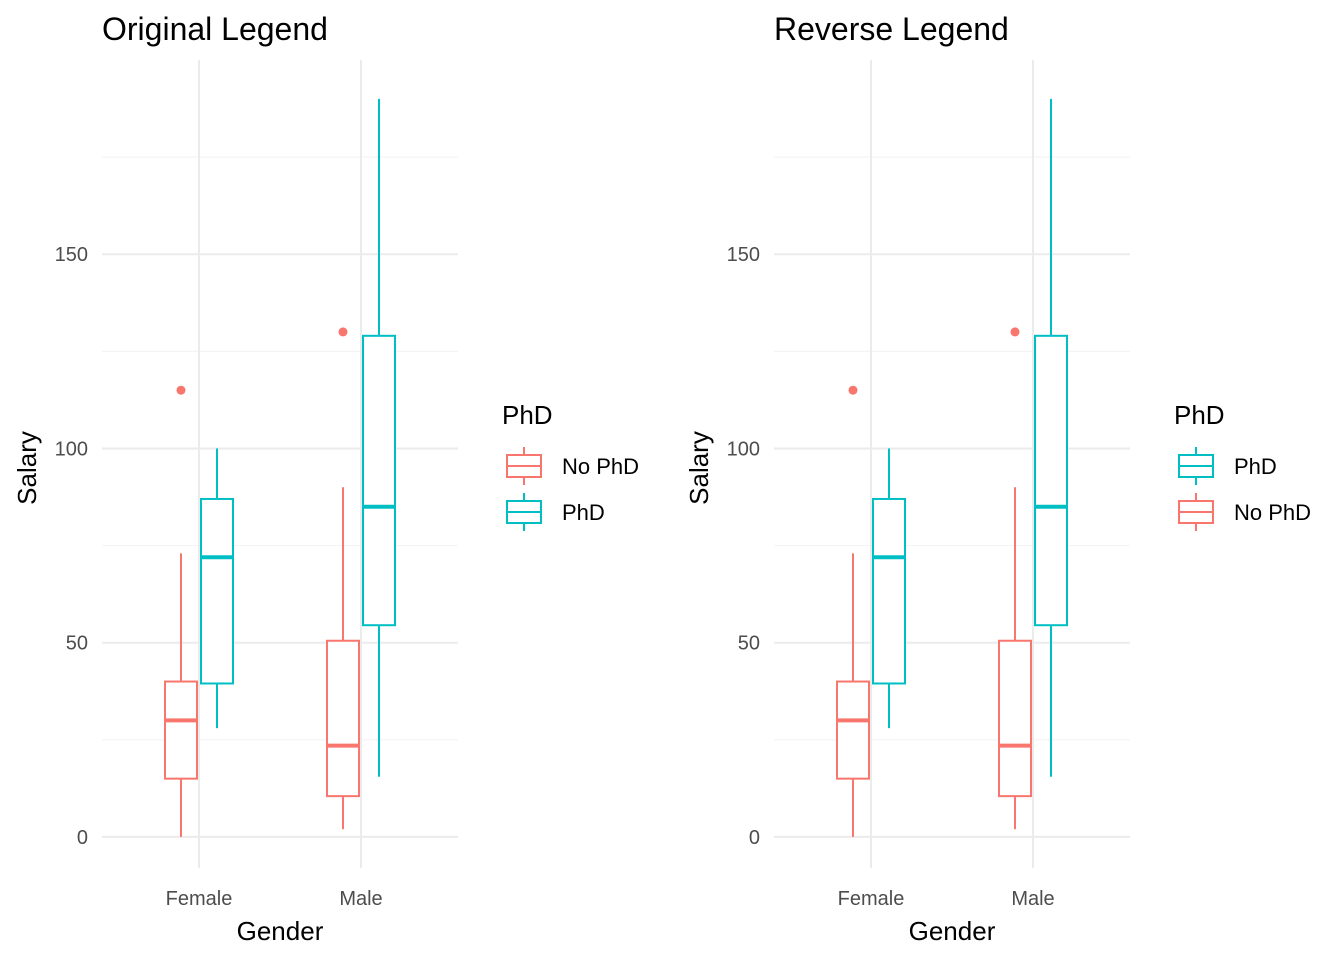 This screenshot has width=1344, height=965. I want to click on legend: PhD PhD No PhD, so click(1242, 465).